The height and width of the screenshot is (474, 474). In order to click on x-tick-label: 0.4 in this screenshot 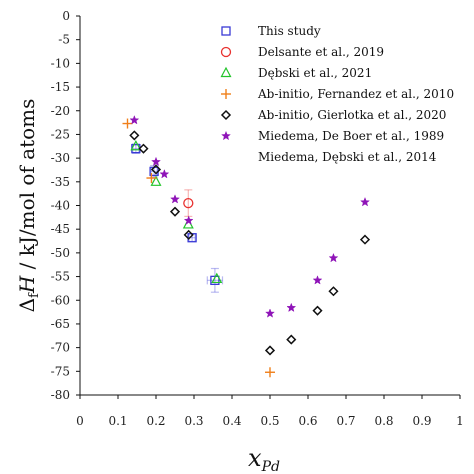, I will do `click(231, 421)`.